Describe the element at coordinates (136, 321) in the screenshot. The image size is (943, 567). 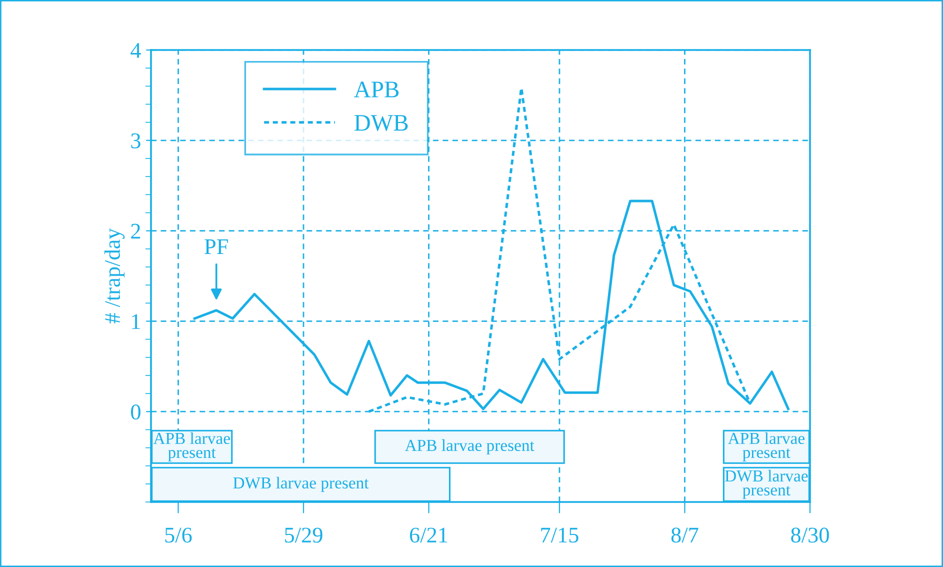
I see `y-tick-label: 1` at that location.